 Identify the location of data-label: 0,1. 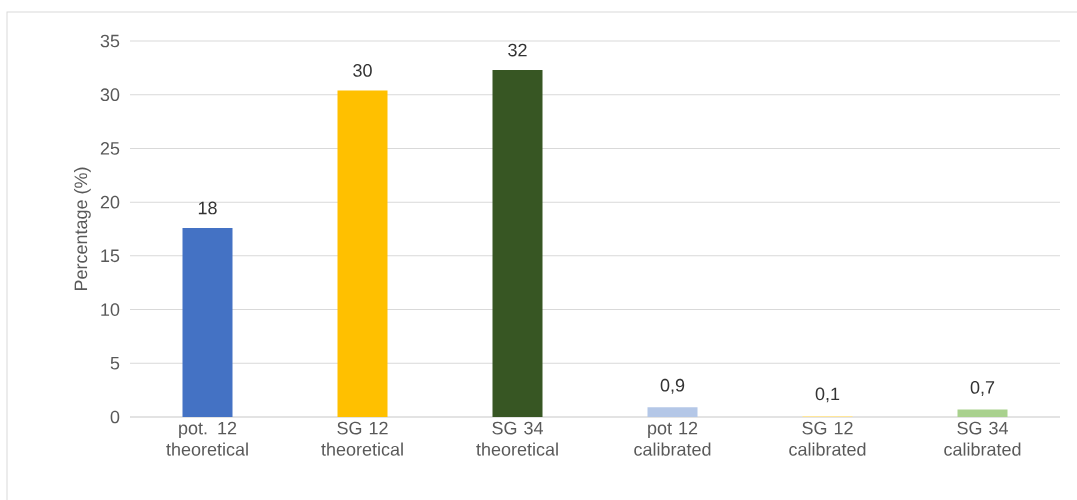
(827, 395).